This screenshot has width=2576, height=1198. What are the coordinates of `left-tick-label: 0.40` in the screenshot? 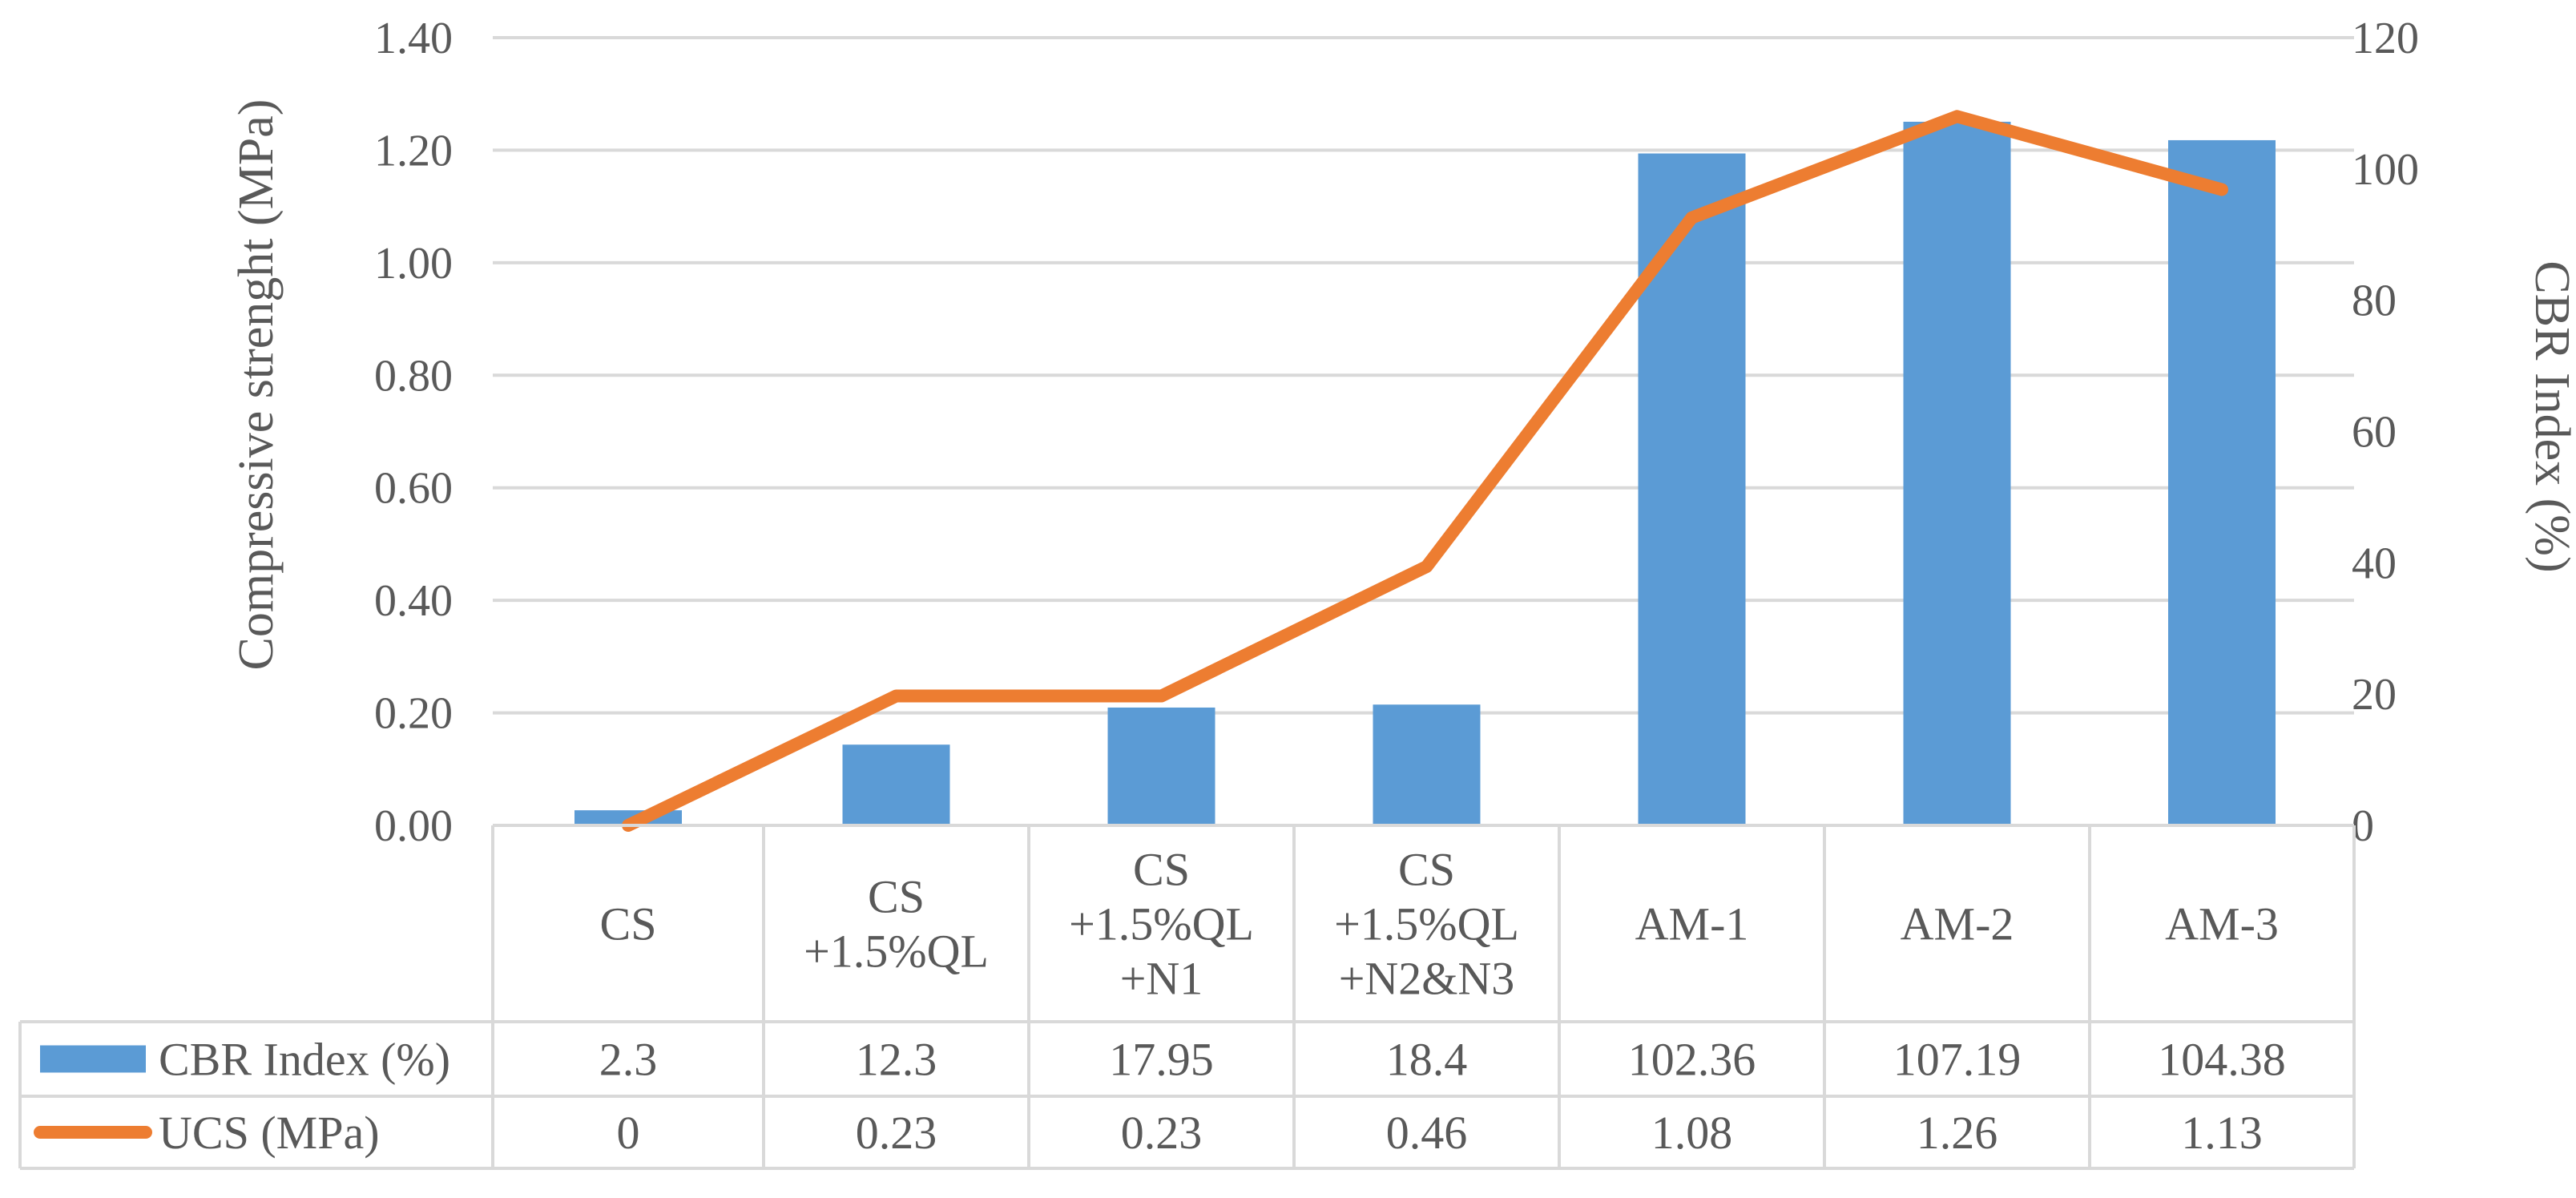 It's located at (413, 601).